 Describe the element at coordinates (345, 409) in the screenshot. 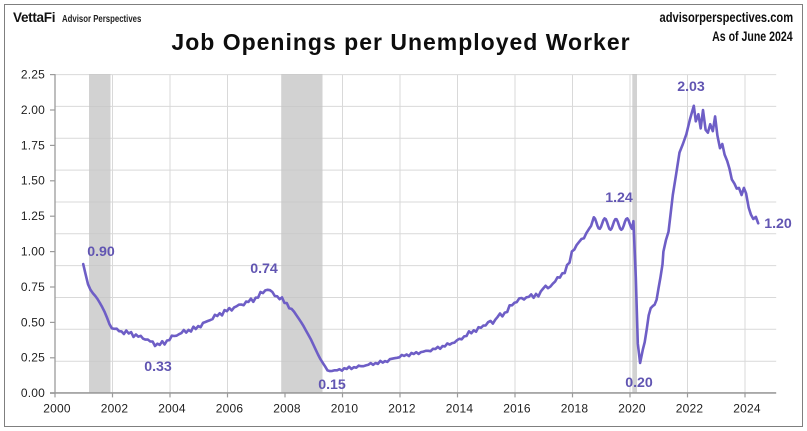

I see `svg-text: 2010` at that location.